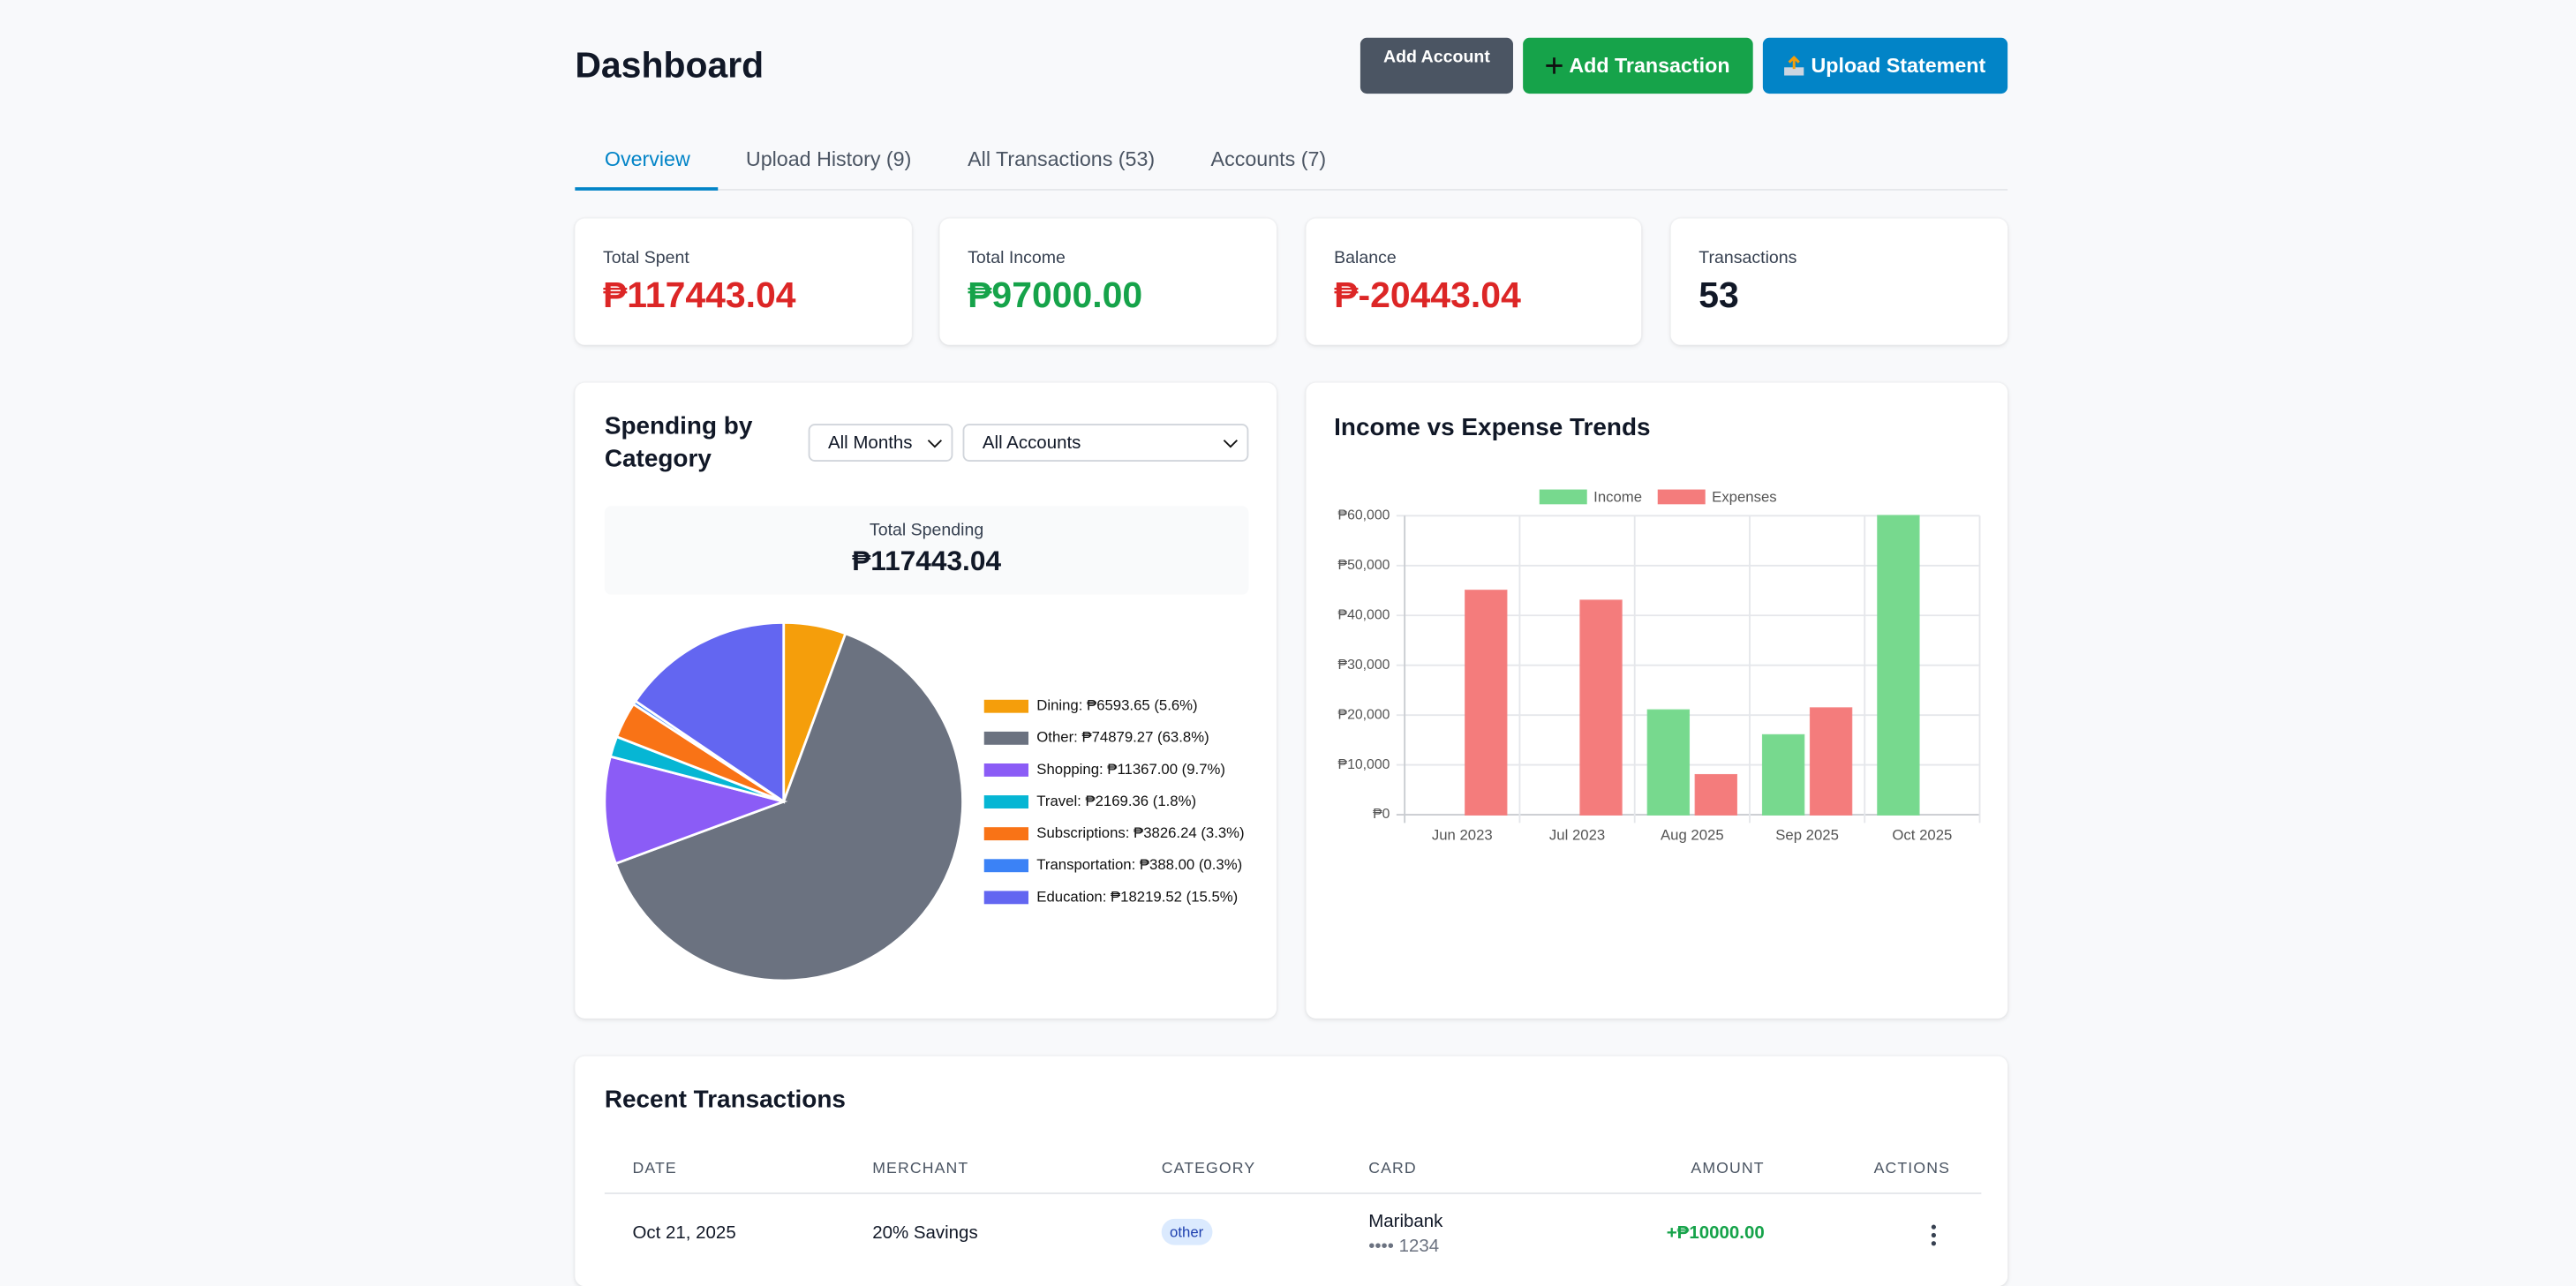  I want to click on cell-card: Maribank, so click(1406, 1222).